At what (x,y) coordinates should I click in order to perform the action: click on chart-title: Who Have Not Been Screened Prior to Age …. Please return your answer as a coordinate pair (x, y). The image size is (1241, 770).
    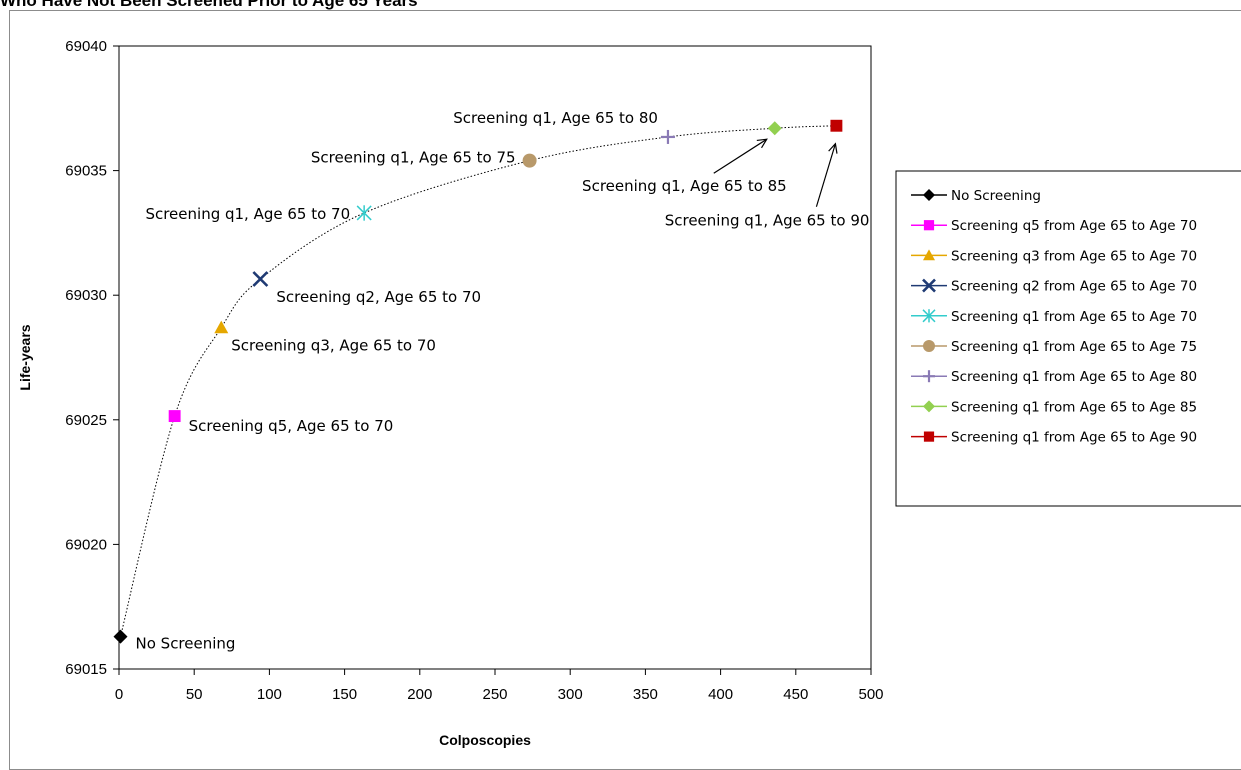
    Looking at the image, I should click on (209, 5).